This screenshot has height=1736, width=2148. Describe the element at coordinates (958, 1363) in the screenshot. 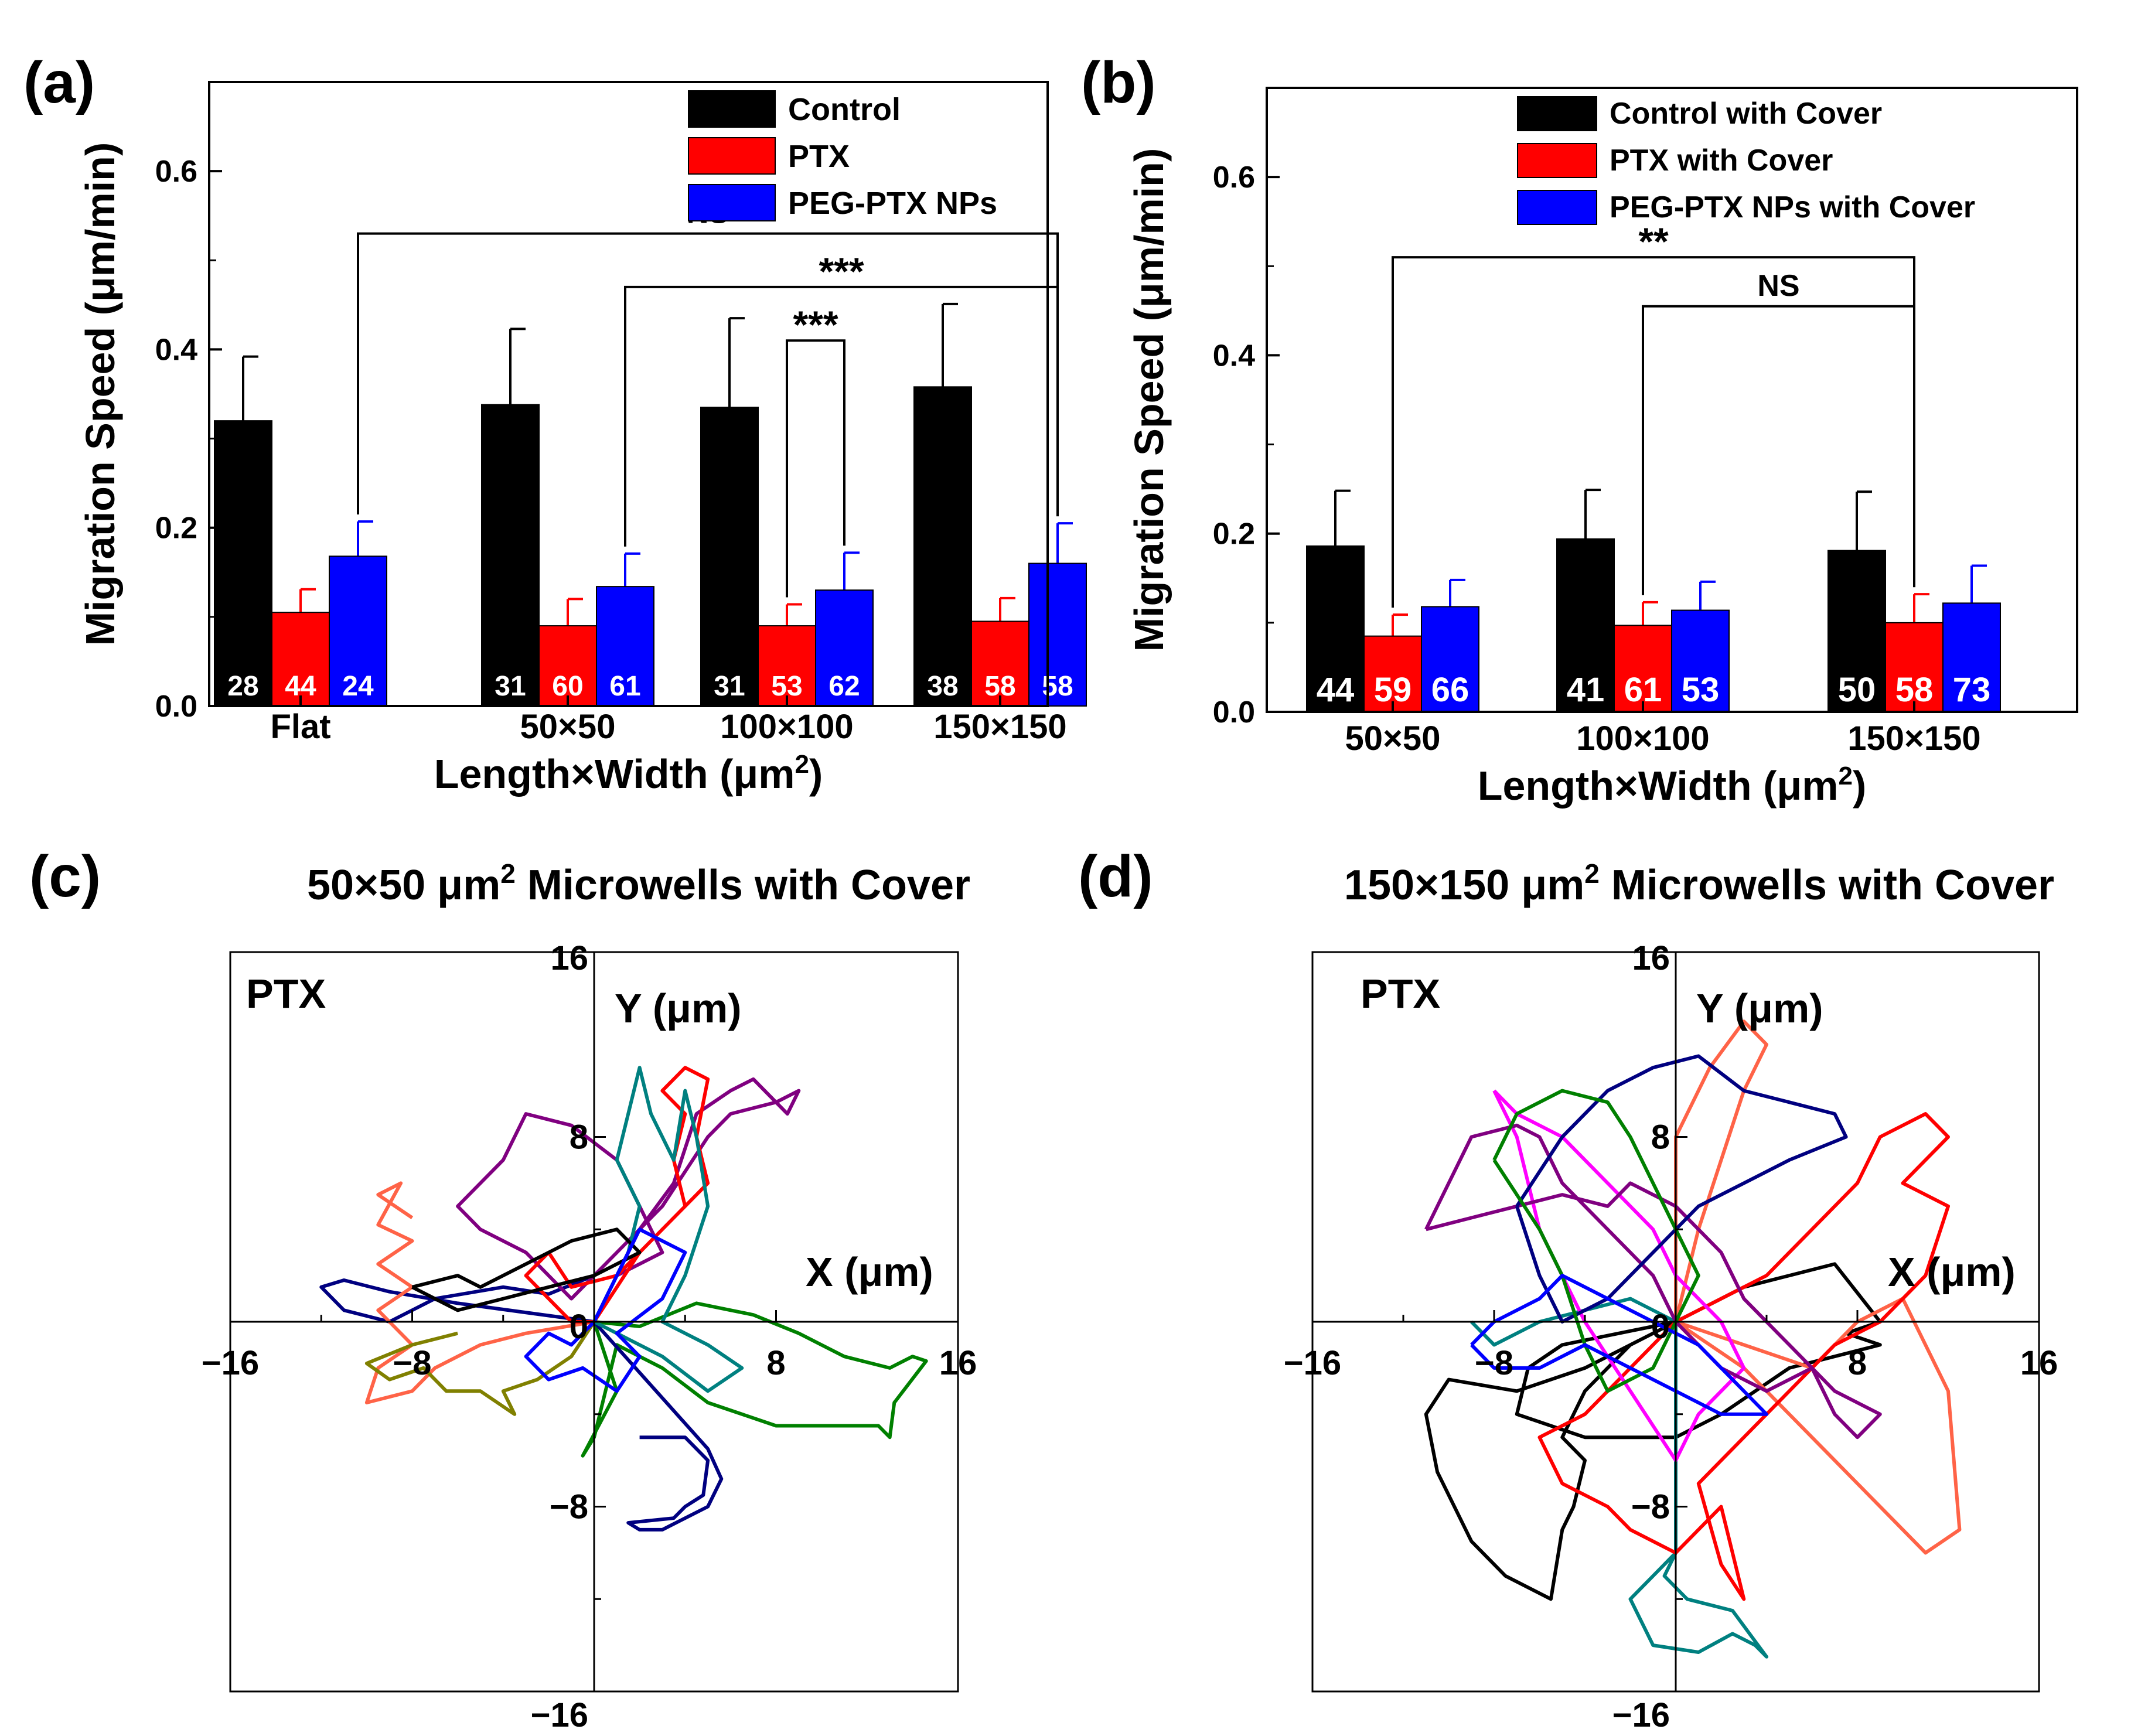

I see `x-tick-label-c-4: 16` at that location.